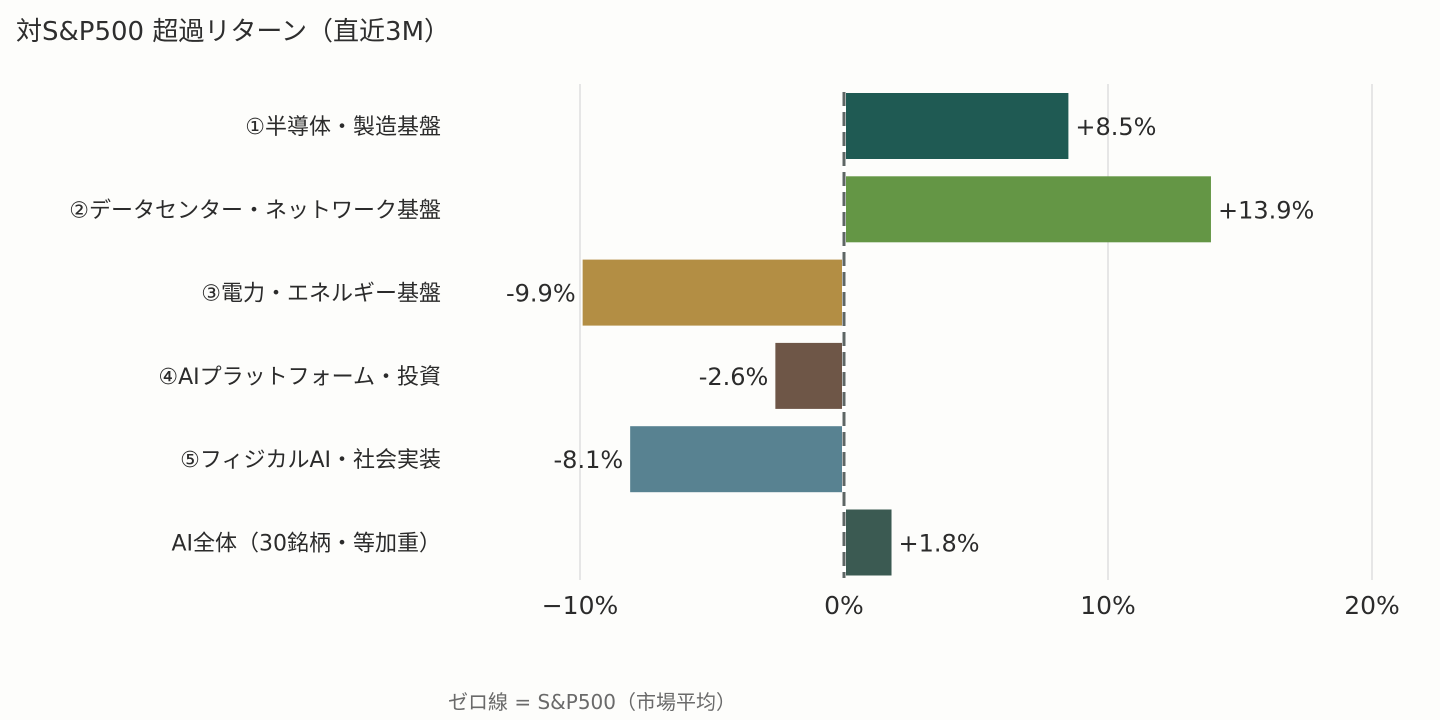  Describe the element at coordinates (971, 605) in the screenshot. I see `x-tick-labels: −10% 0% 10% 20%` at that location.